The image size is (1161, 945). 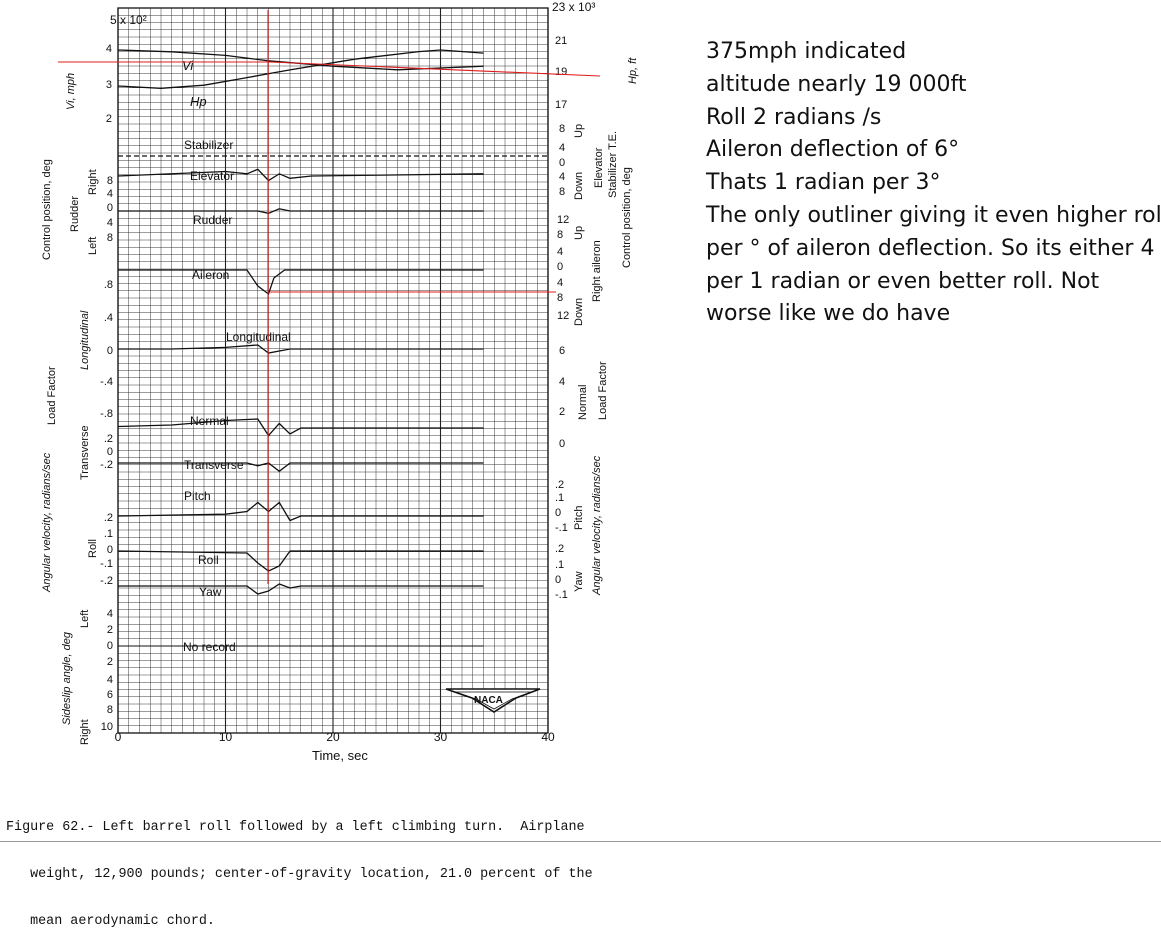 I want to click on left-tick-vi: 2, so click(x=109, y=119).